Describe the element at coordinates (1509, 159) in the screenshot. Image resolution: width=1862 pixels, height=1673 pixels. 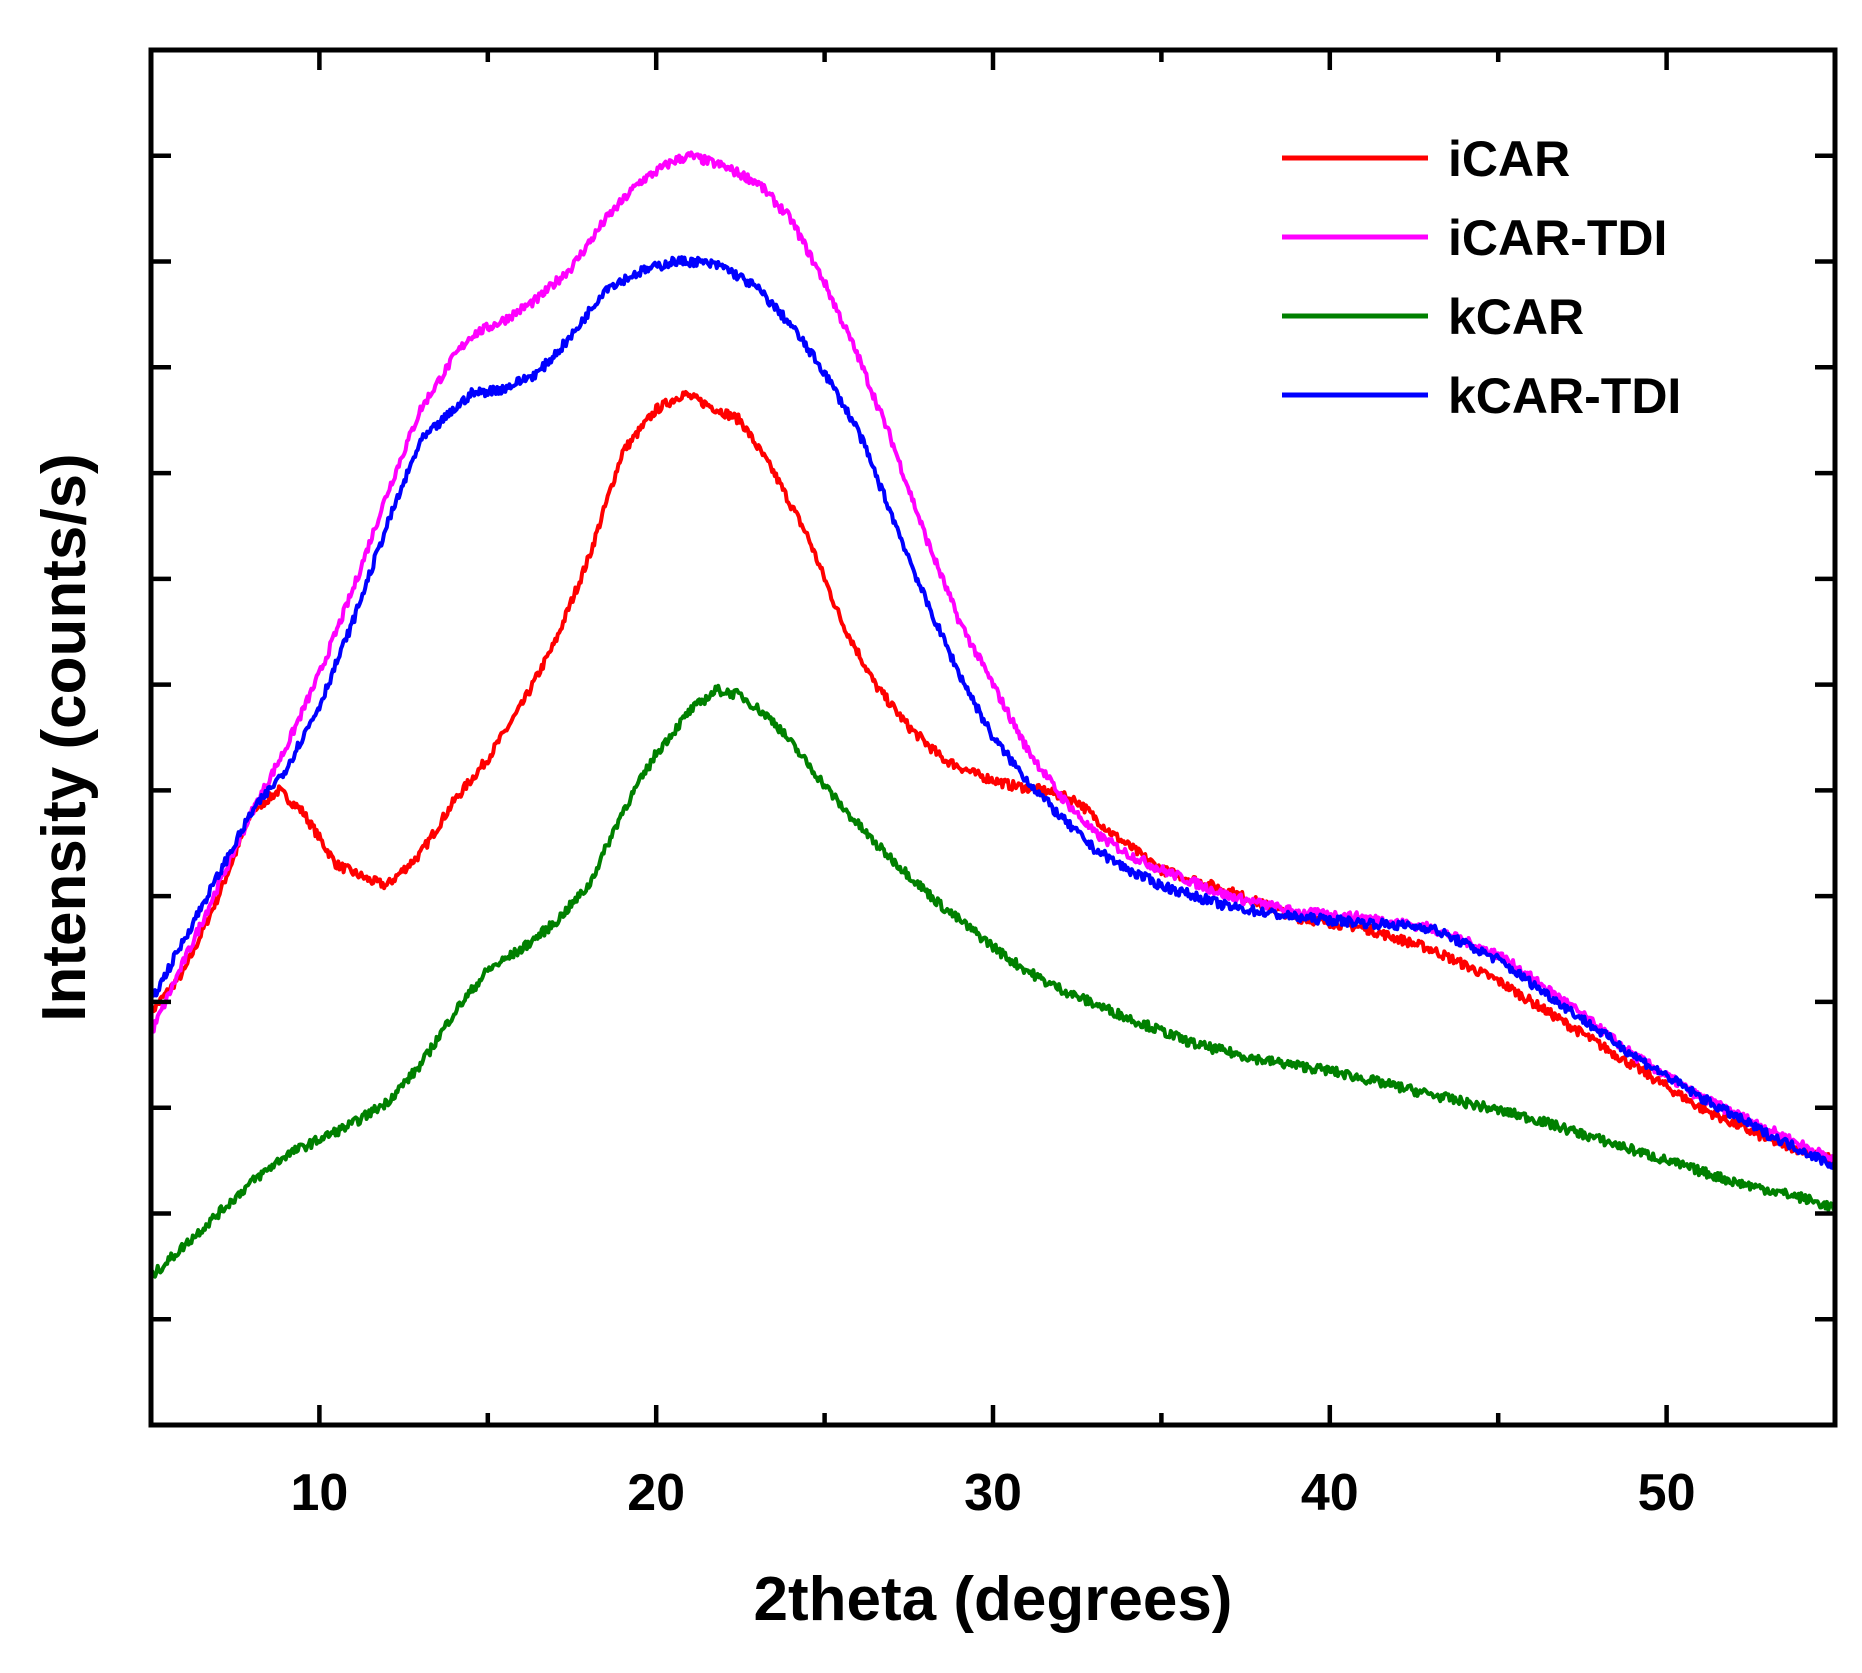
I see `legend-label: iCAR` at that location.